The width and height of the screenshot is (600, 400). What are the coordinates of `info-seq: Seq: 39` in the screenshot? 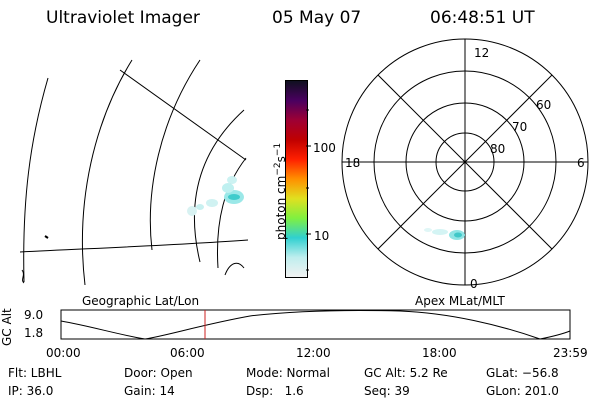 It's located at (387, 391).